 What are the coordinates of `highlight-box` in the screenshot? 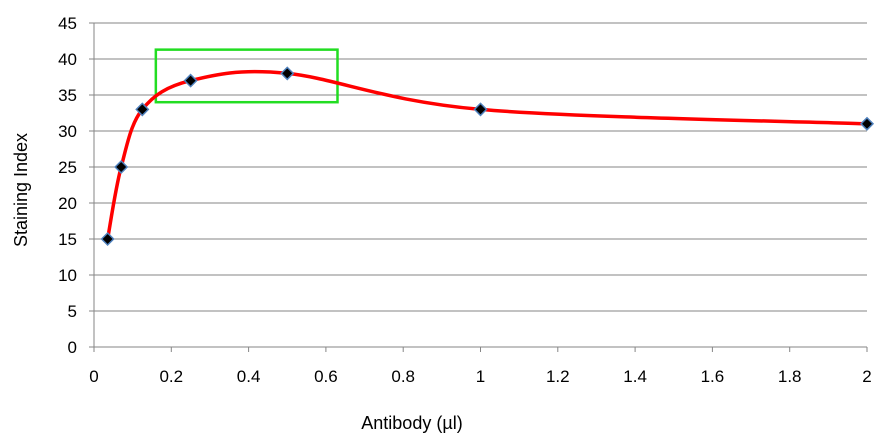 It's located at (246, 76).